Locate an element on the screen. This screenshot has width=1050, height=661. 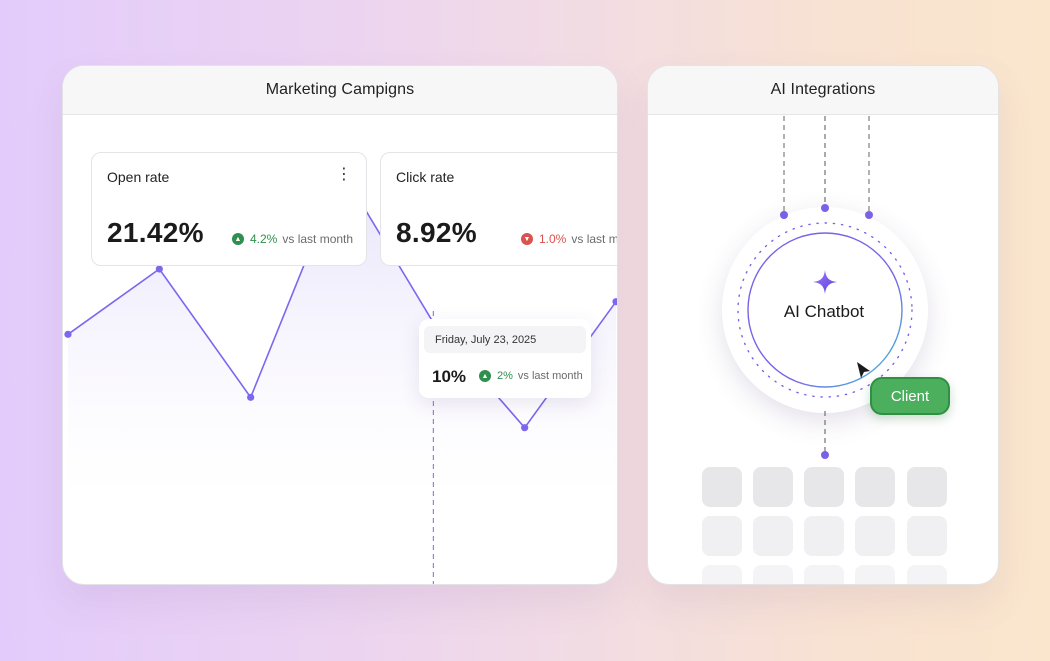
open-rate-change: ▲ 4.2% vs last month is located at coordinates (292, 239).